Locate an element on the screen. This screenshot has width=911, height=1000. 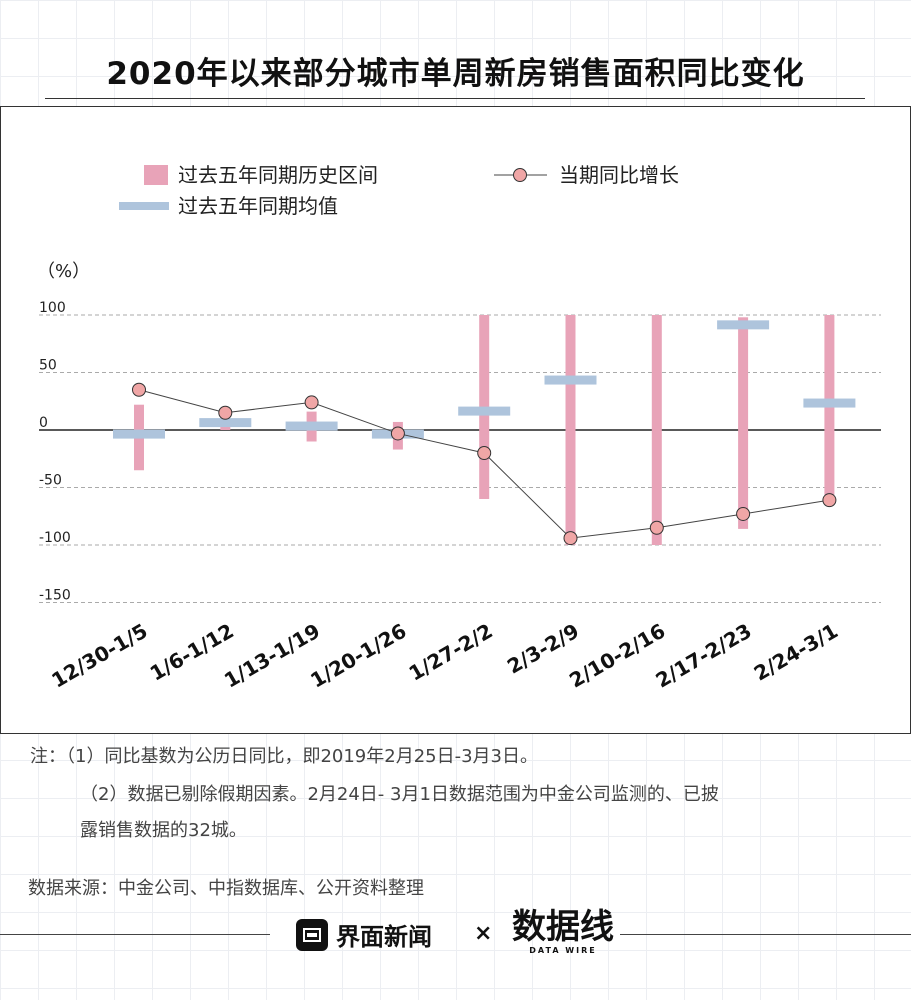
jiemian-logo: 界面新闻 is located at coordinates (364, 934).